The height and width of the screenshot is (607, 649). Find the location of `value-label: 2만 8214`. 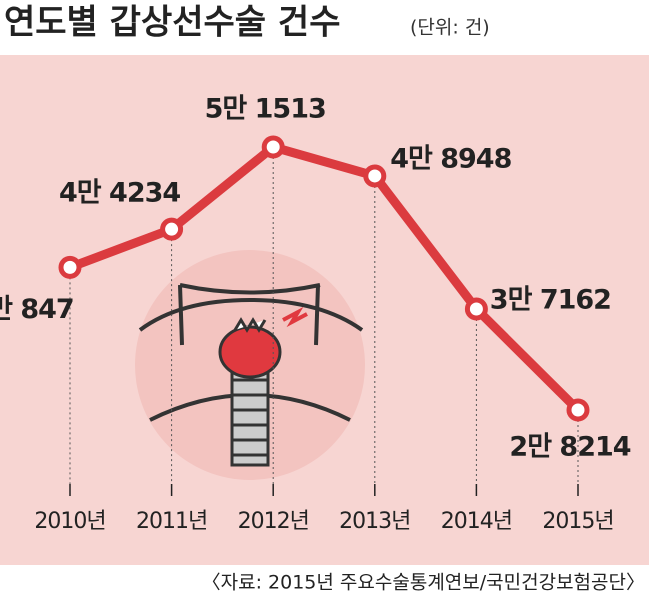

value-label: 2만 8214 is located at coordinates (569, 447).